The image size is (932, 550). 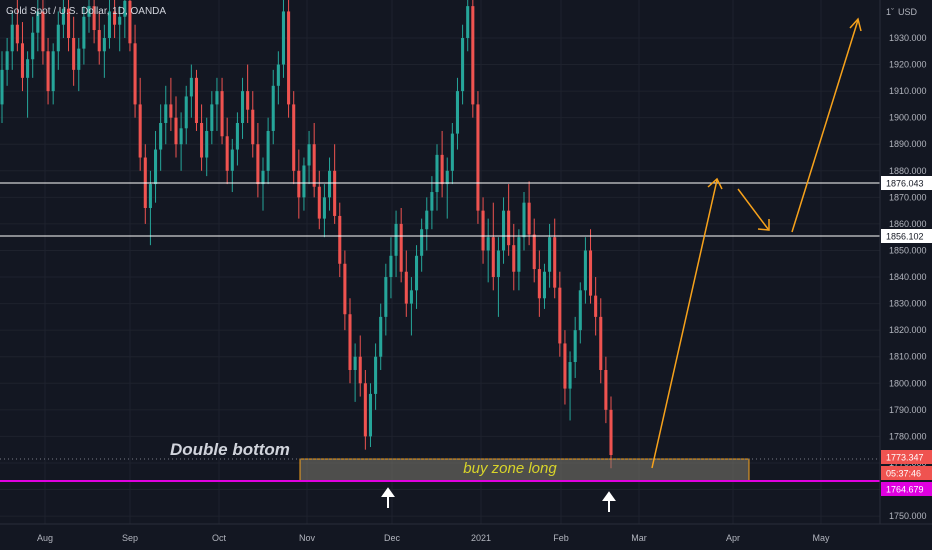 What do you see at coordinates (908, 304) in the screenshot?
I see `y-tick-label: 1830.000` at bounding box center [908, 304].